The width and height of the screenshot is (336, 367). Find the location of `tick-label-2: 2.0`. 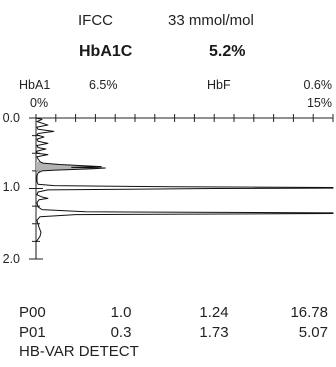

tick-label-2: 2.0 is located at coordinates (11, 259).